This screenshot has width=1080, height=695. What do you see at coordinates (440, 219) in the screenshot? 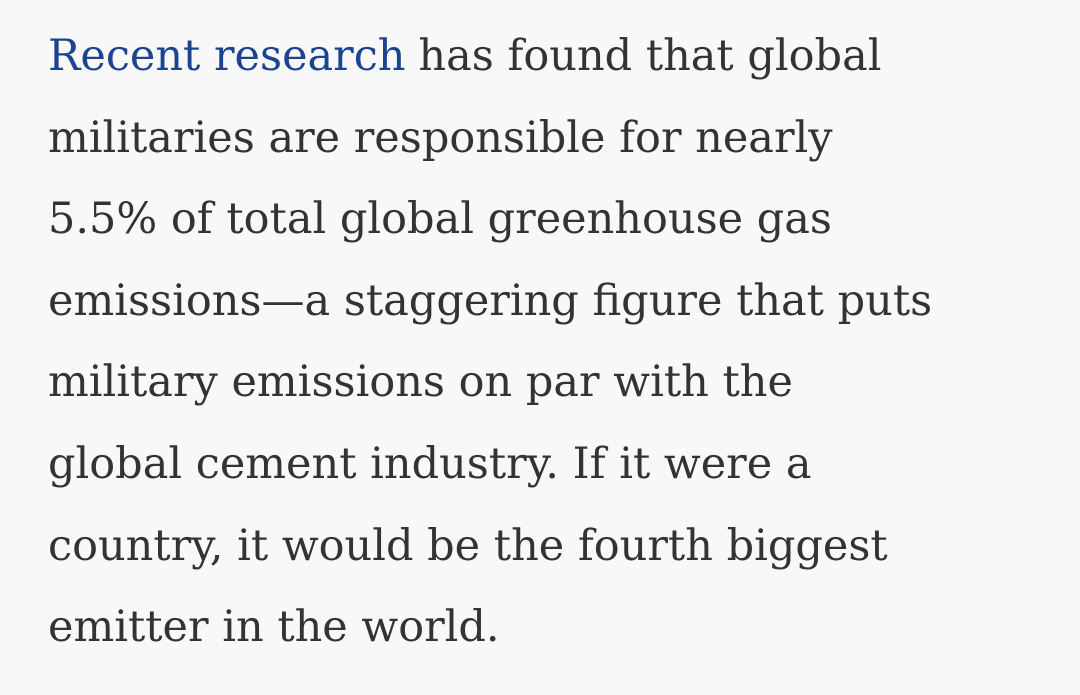
I see `text-line: 5.5% of total global greenhouse gas` at bounding box center [440, 219].